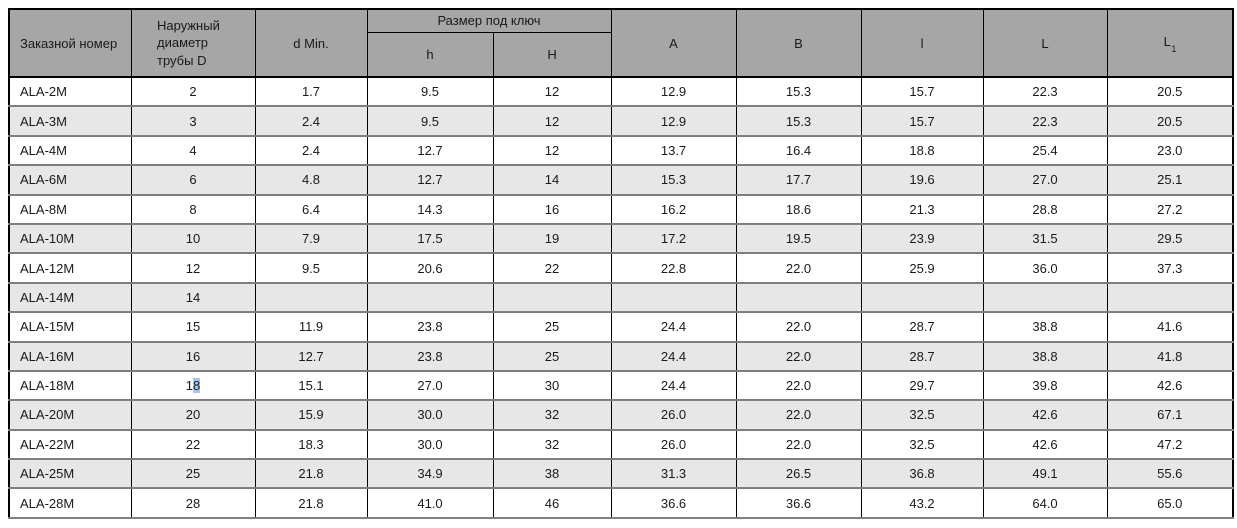 The width and height of the screenshot is (1237, 528). What do you see at coordinates (621, 238) in the screenshot?
I see `table-row: ALA-10M 10 7.9 17.5 19 17.2 19.5 23.9 31.5 29.5` at bounding box center [621, 238].